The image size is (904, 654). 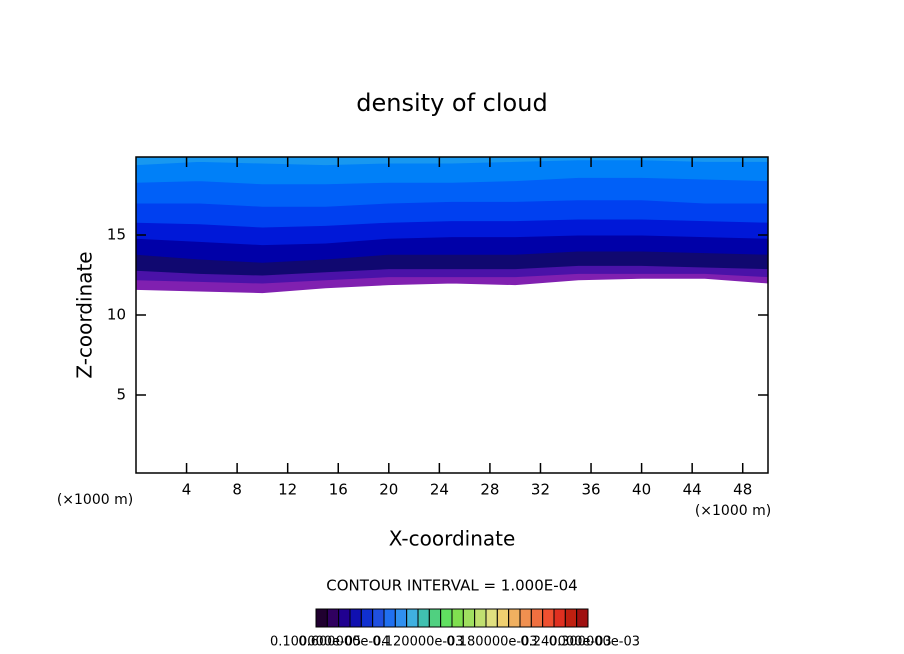 What do you see at coordinates (287, 490) in the screenshot?
I see `x-tick-label: 12` at bounding box center [287, 490].